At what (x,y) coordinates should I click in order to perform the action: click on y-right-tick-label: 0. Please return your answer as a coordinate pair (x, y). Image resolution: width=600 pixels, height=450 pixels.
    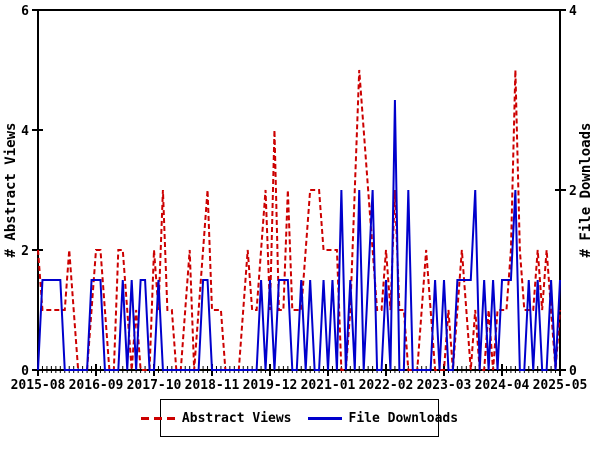
    Looking at the image, I should click on (573, 371).